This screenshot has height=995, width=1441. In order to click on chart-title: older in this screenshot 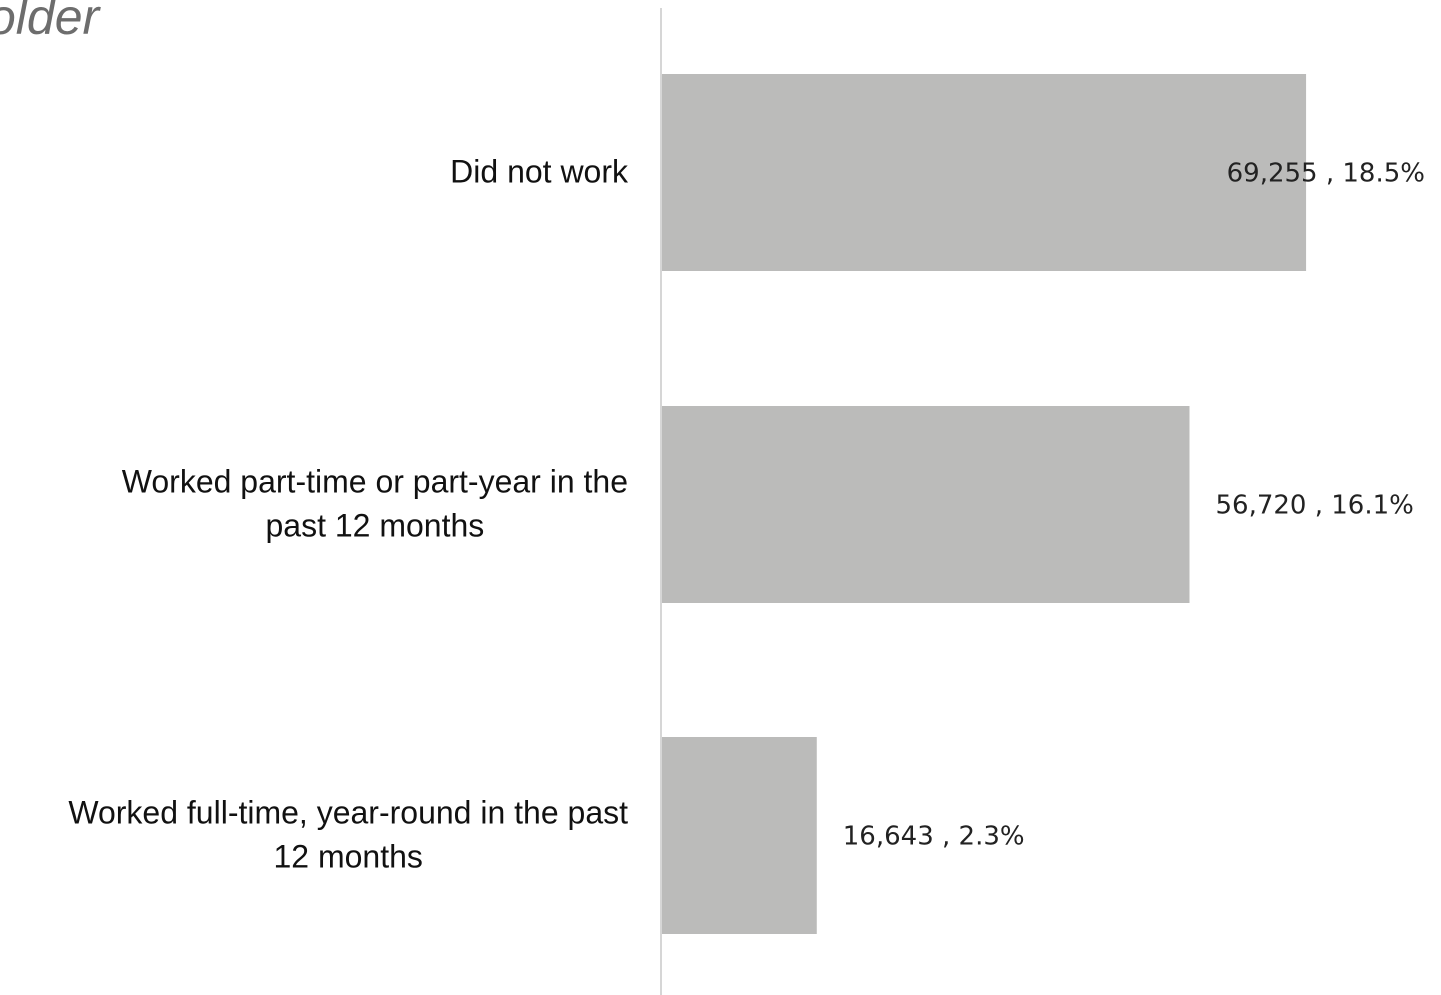, I will do `click(51, 22)`.